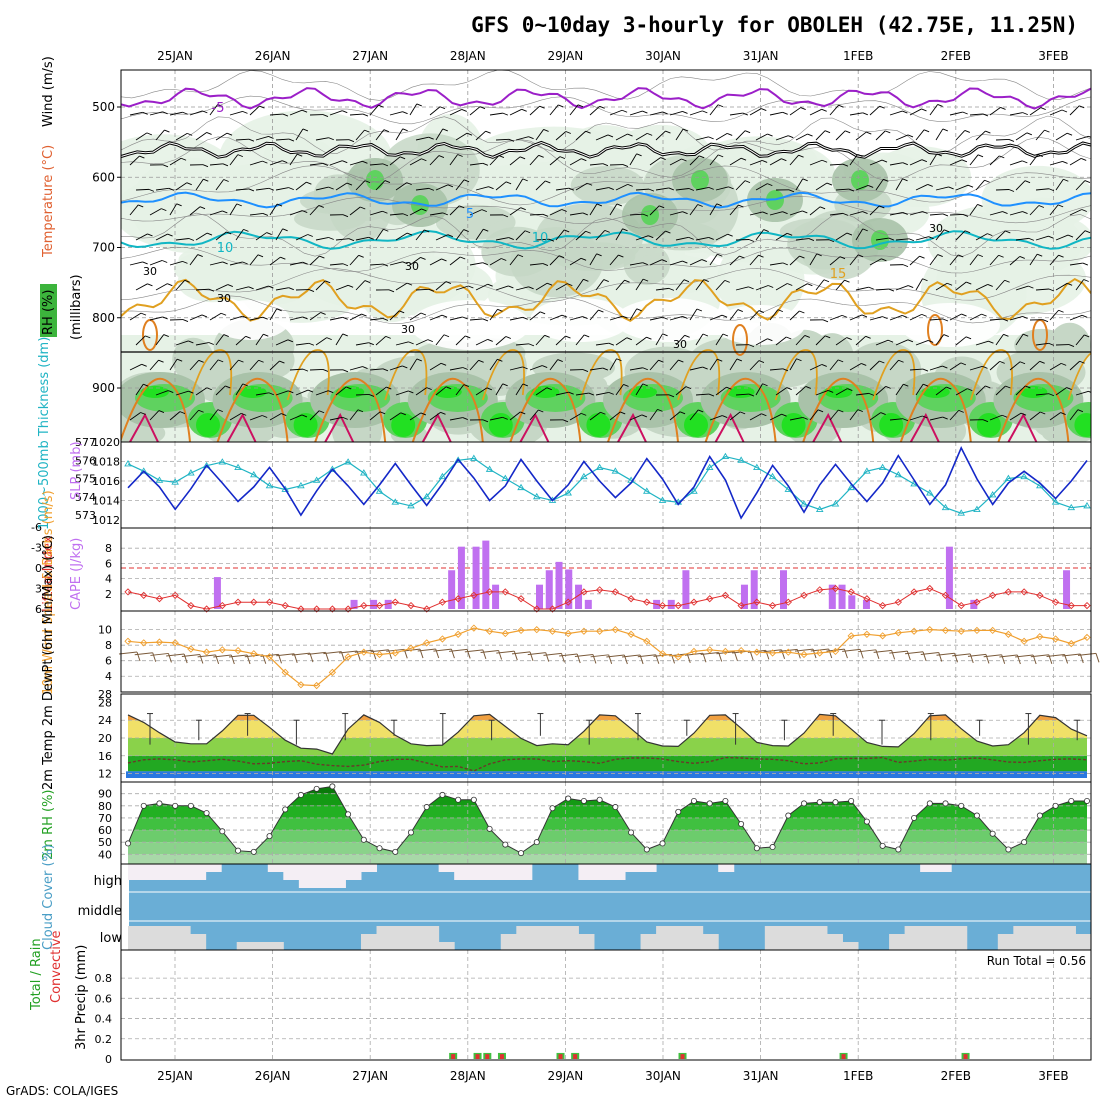 This screenshot has height=1100, width=1100. Describe the element at coordinates (1042, 241) in the screenshot. I see `rh-blob-light` at that location.